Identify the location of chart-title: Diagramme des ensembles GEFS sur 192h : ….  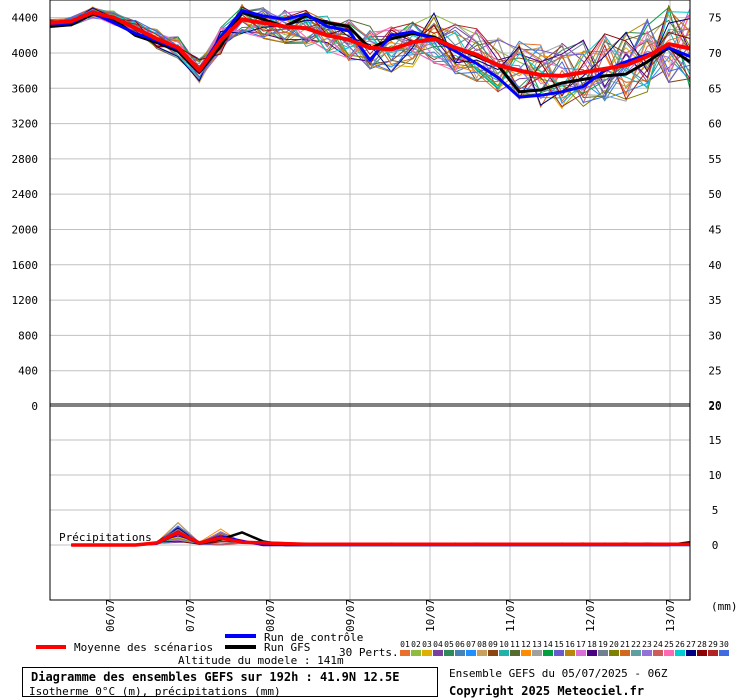
(215, 677).